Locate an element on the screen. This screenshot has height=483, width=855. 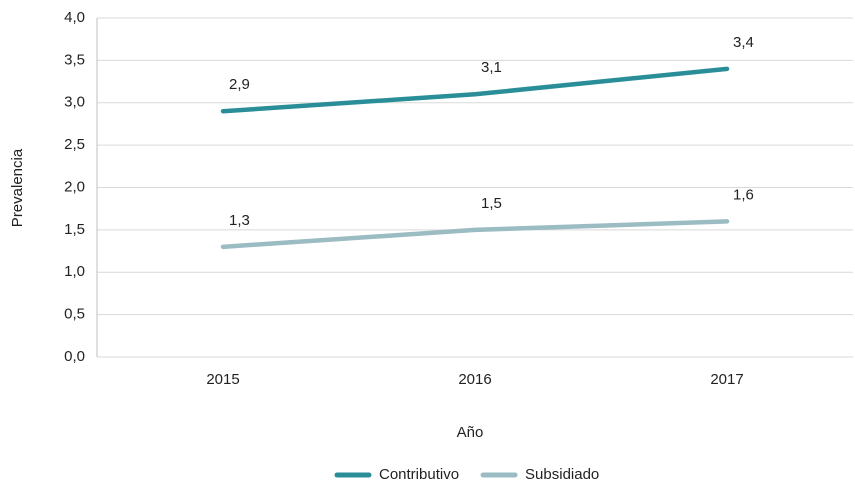
x-tick-label: 2017 is located at coordinates (726, 379).